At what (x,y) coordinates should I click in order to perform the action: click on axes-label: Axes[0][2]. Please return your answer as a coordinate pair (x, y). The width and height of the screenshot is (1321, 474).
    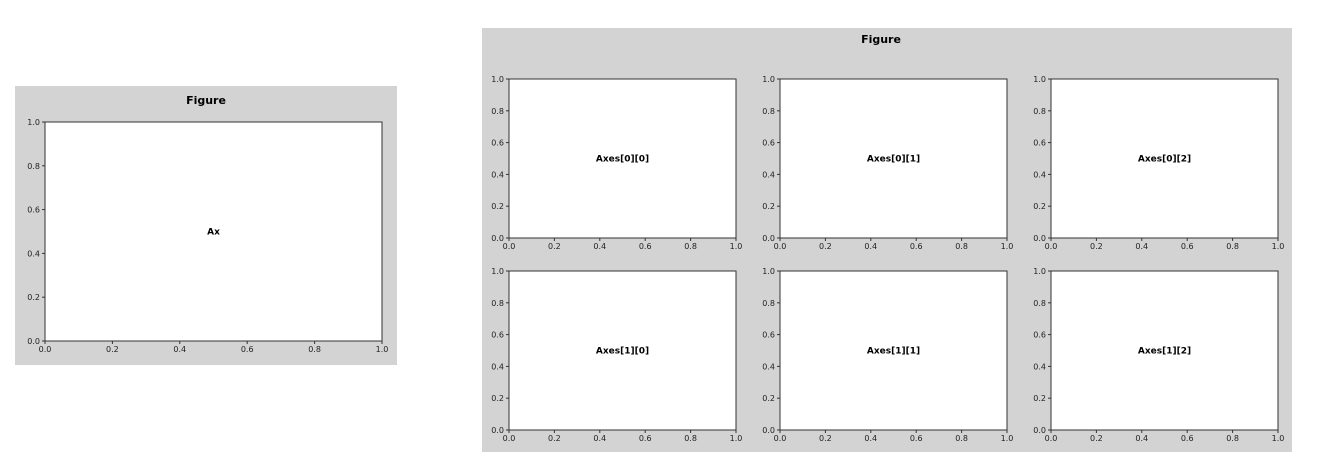
    Looking at the image, I should click on (1164, 160).